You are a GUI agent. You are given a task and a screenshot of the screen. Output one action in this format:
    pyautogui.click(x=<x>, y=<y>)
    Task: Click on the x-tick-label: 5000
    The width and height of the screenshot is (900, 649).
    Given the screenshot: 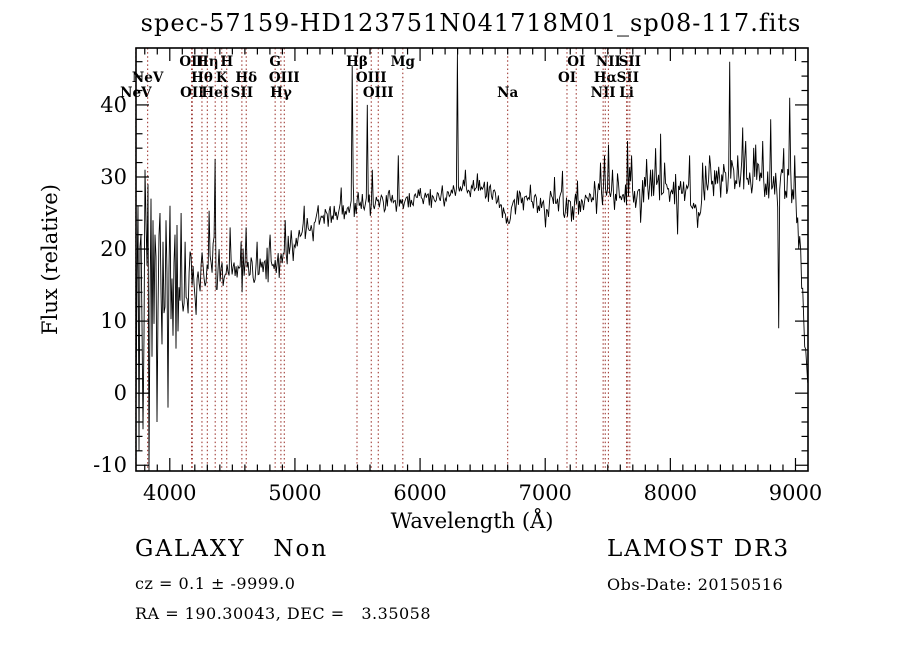 What is the action you would take?
    pyautogui.click(x=294, y=493)
    